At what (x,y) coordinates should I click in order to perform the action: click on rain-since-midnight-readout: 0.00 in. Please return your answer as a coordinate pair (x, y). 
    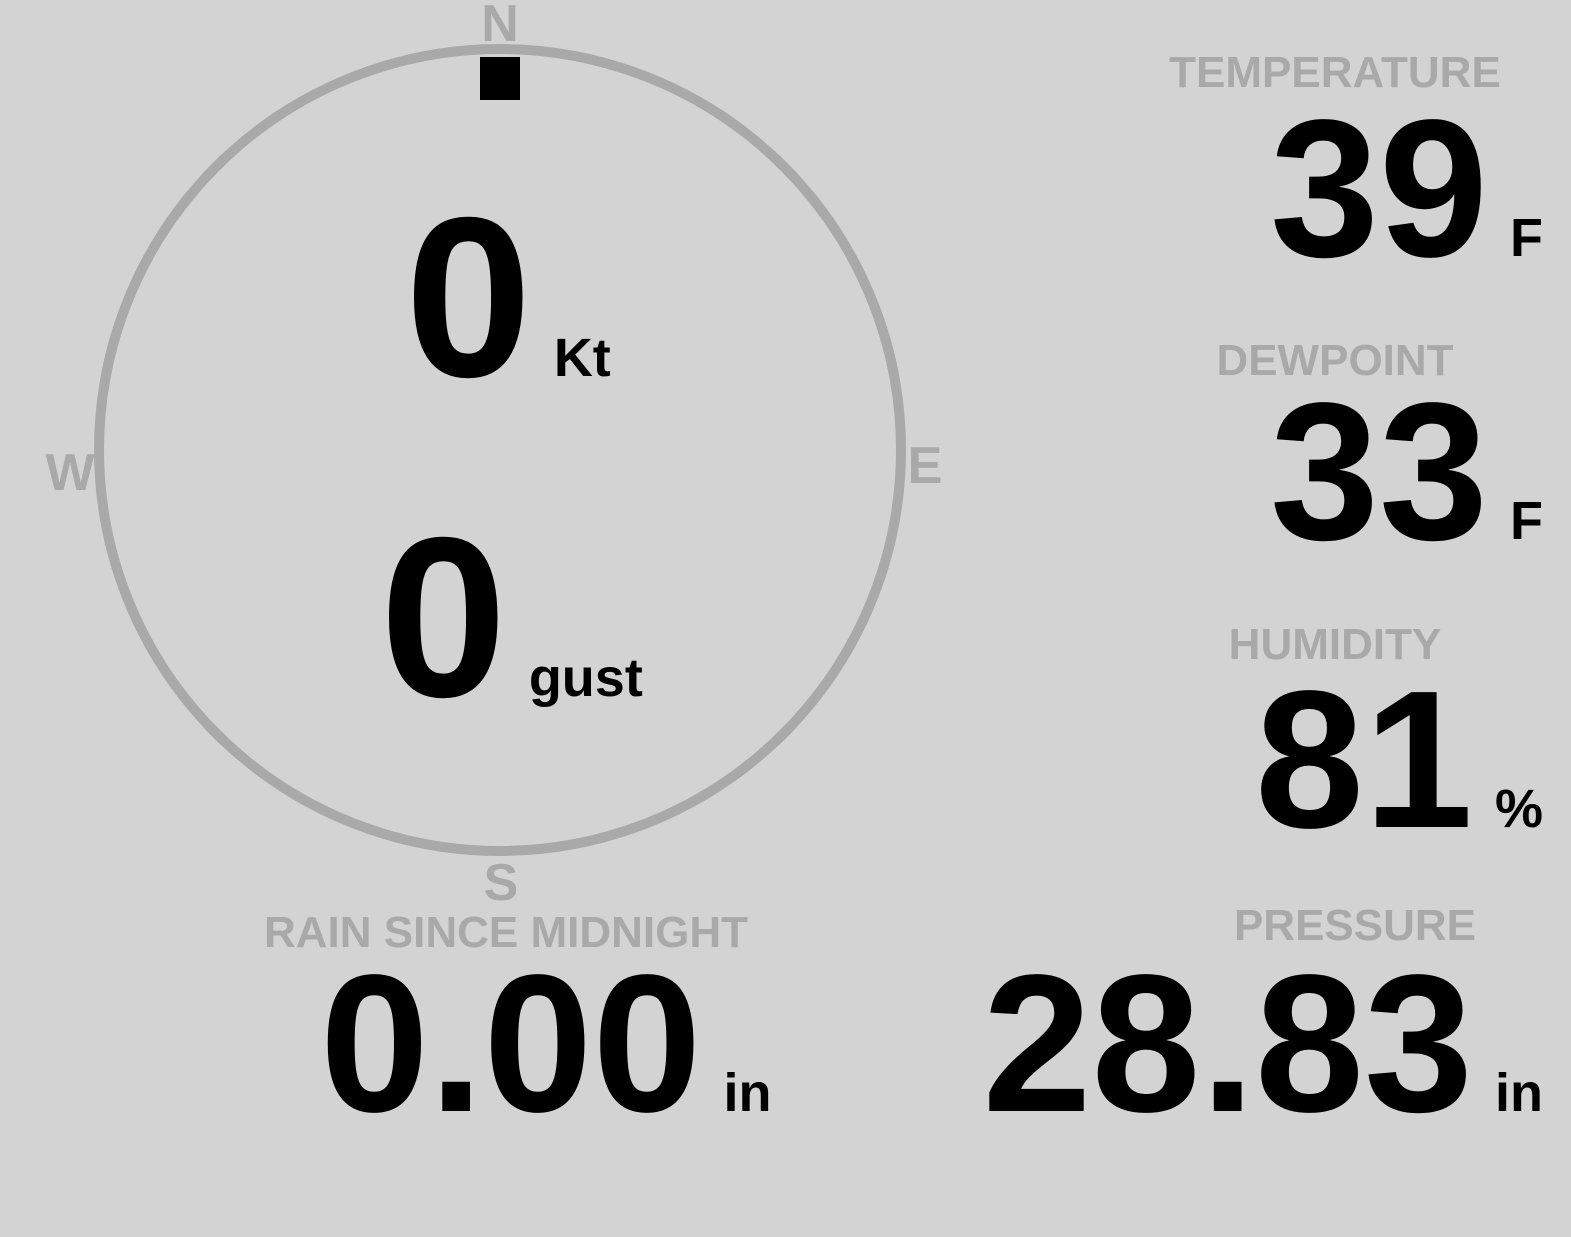
    Looking at the image, I should click on (545, 1044).